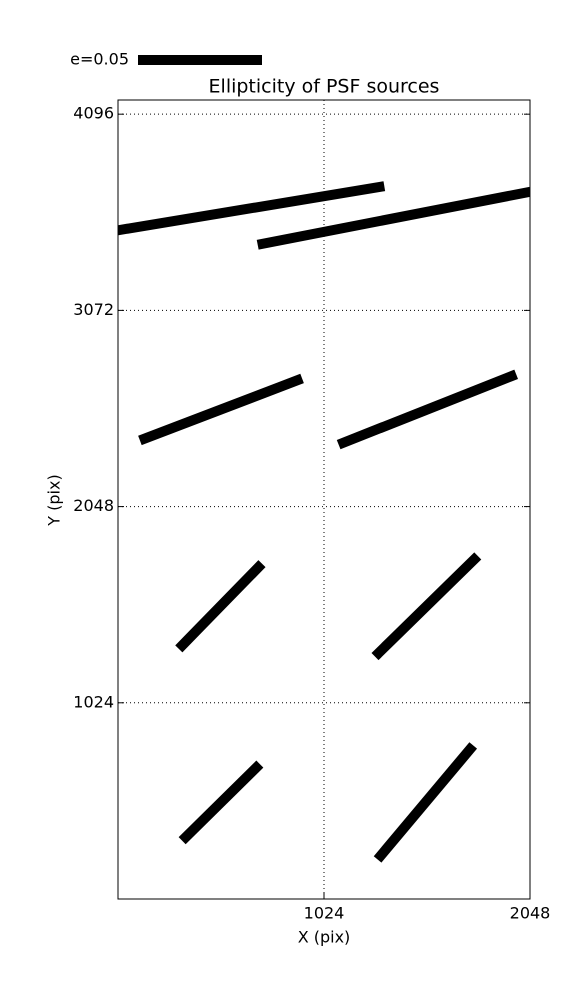 This screenshot has width=588, height=1000. What do you see at coordinates (93, 701) in the screenshot?
I see `y-tick-label: 1024` at bounding box center [93, 701].